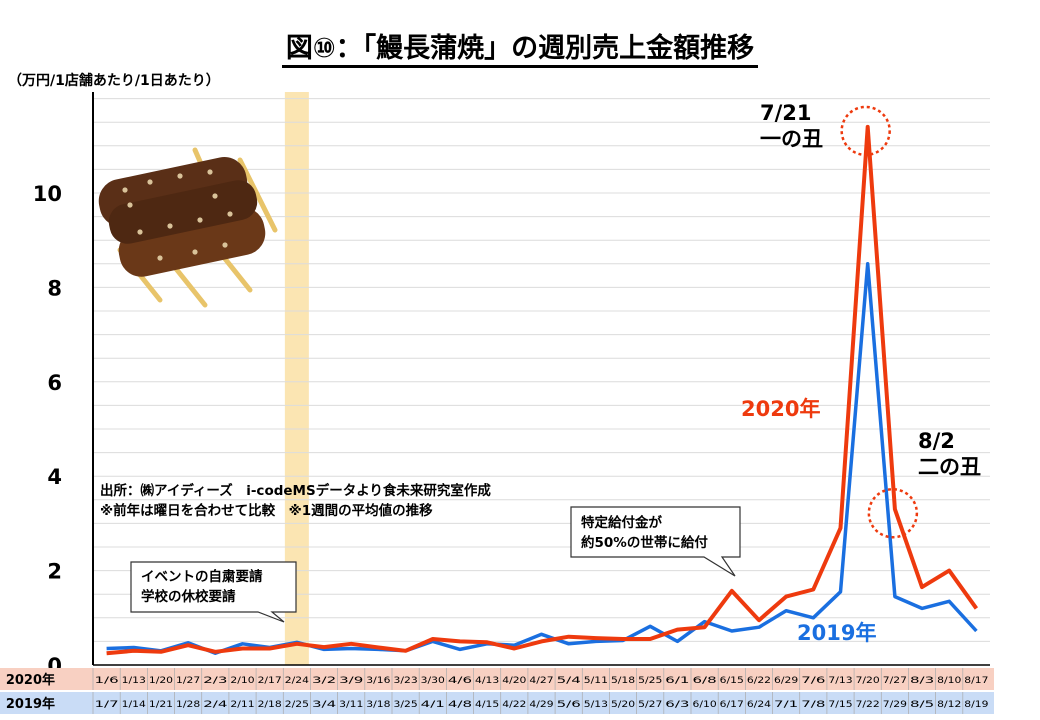 The width and height of the screenshot is (1040, 720). I want to click on x-tick-label-2020: 6/1, so click(677, 681).